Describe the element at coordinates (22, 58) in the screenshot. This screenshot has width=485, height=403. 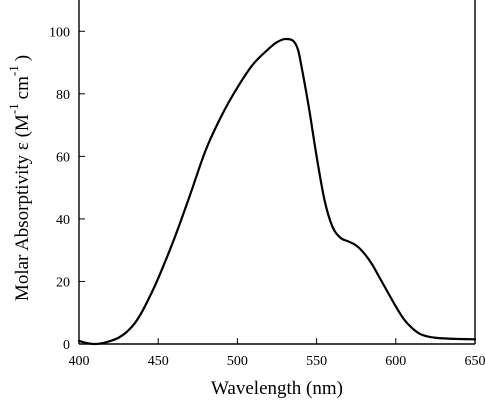
I see `y-axis-title-suffix: )` at that location.